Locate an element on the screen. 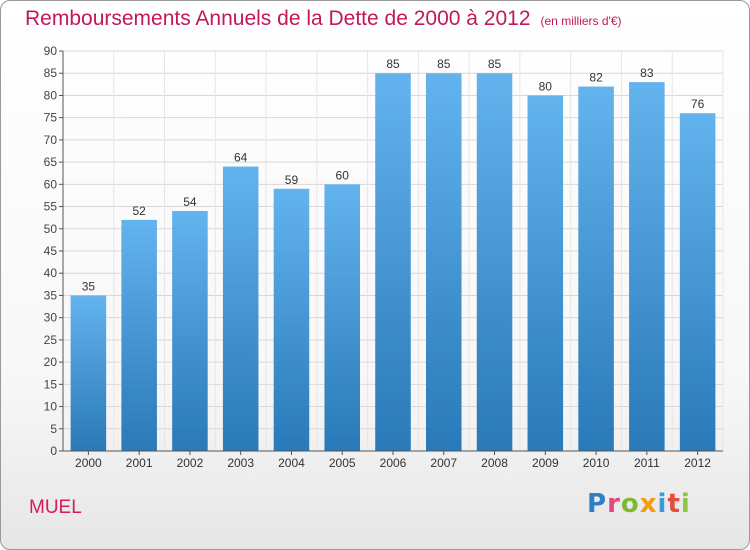 The height and width of the screenshot is (550, 750). x-tick-label: 2001 is located at coordinates (139, 463).